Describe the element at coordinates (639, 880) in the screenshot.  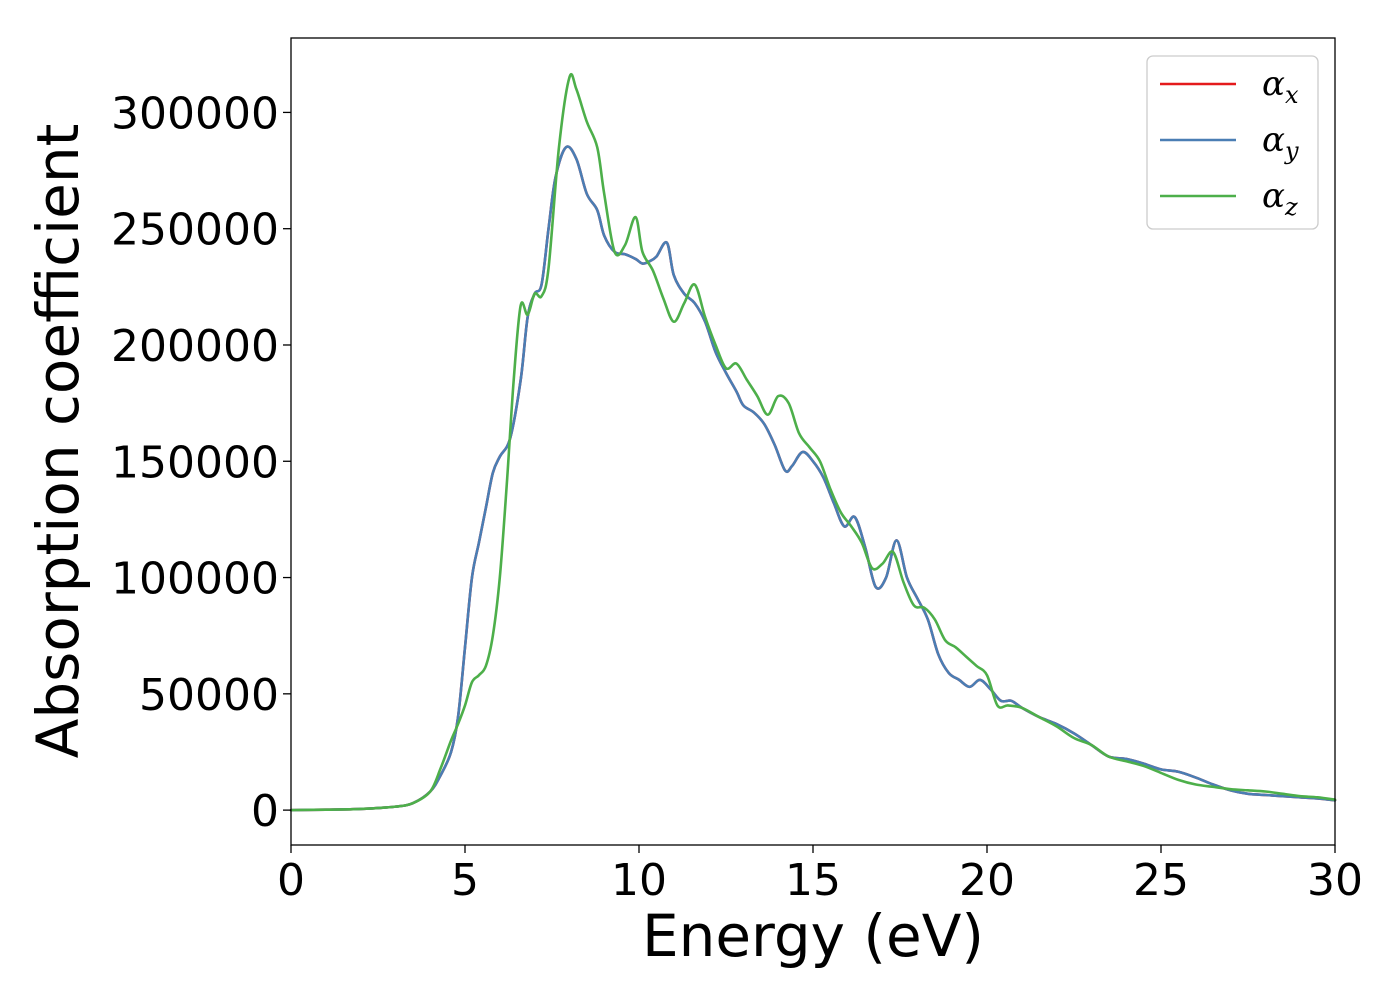
I see `x-tick-label: 10` at that location.